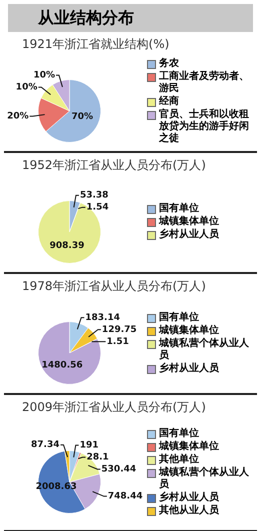  Describe the element at coordinates (18, 117) in the screenshot. I see `data-label: 20%` at that location.